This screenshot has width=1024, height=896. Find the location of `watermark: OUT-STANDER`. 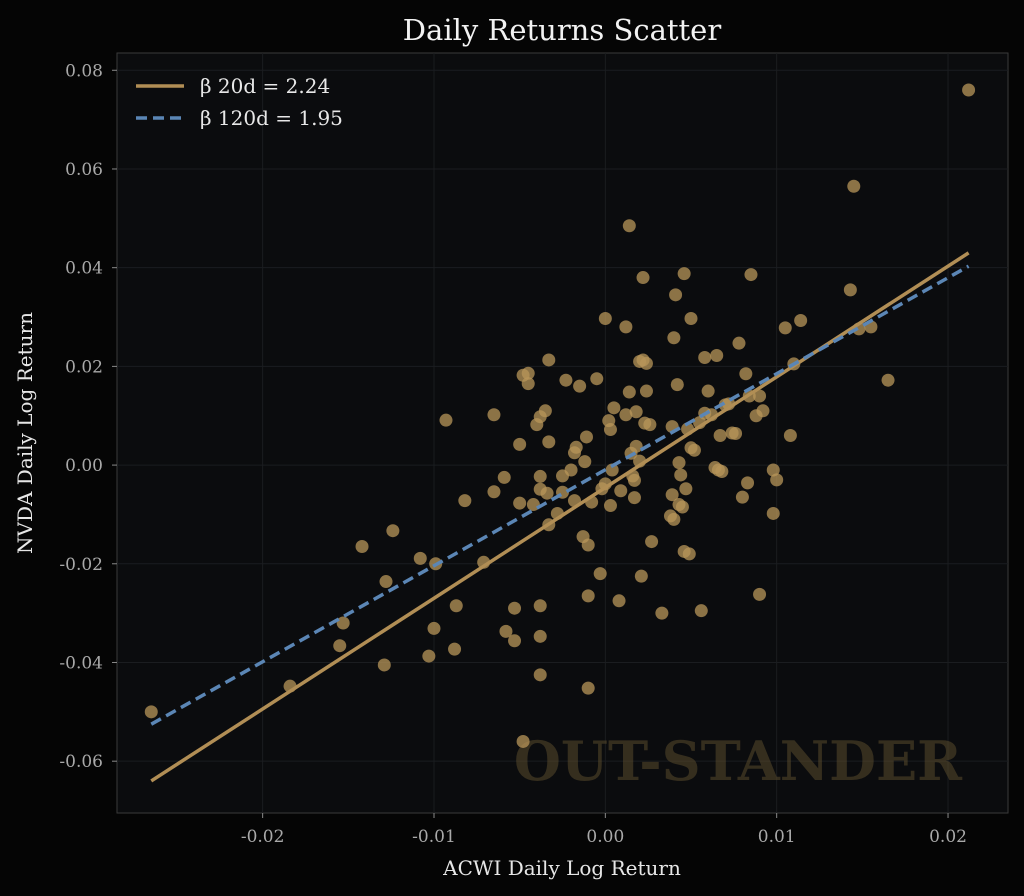

watermark: OUT-STANDER is located at coordinates (738, 761).